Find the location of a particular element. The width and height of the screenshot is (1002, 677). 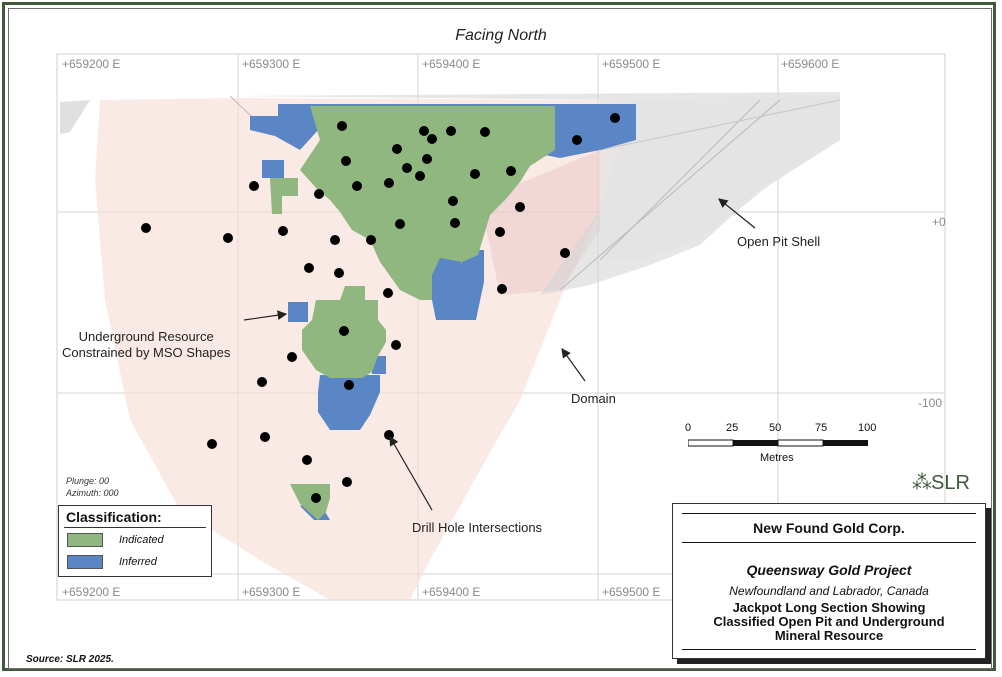

source-note: Source: SLR 2025. is located at coordinates (70, 659).